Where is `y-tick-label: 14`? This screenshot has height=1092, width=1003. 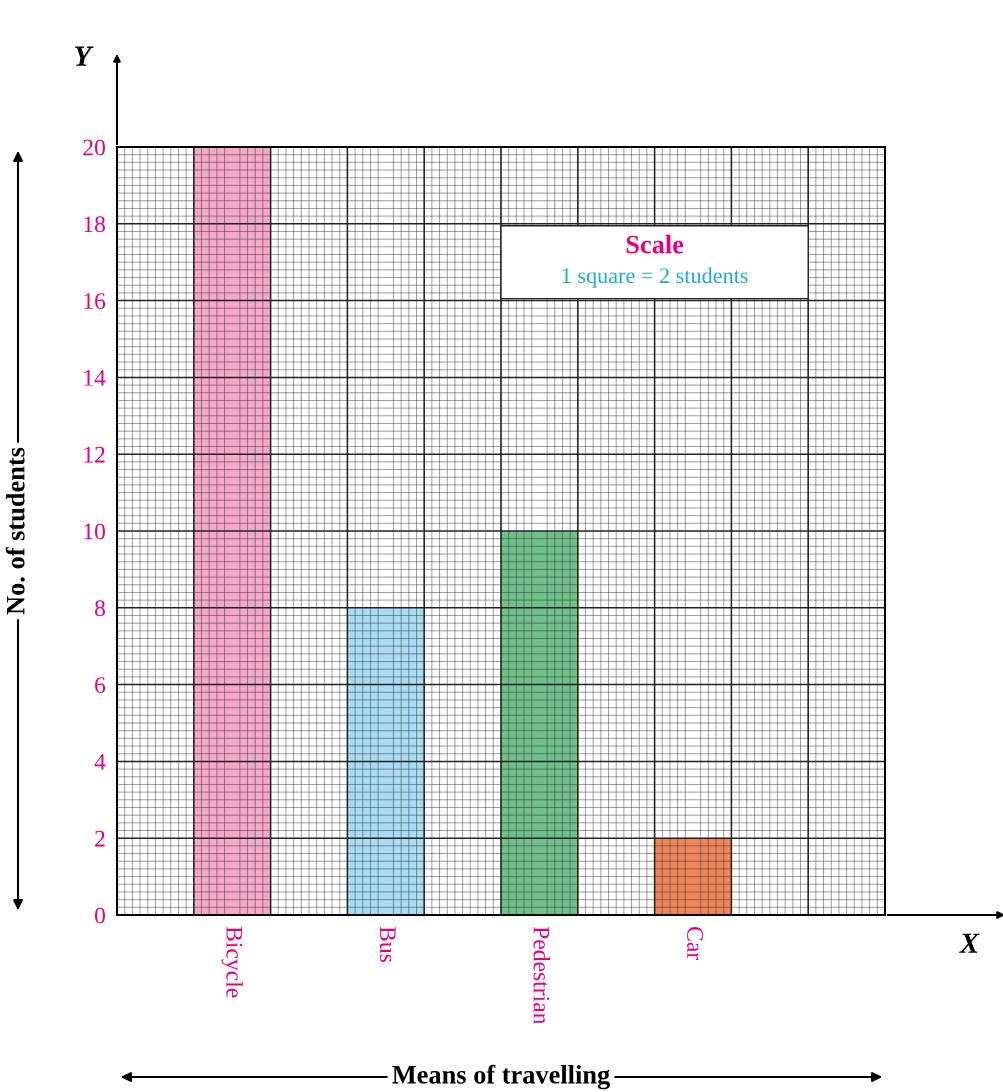 y-tick-label: 14 is located at coordinates (95, 378).